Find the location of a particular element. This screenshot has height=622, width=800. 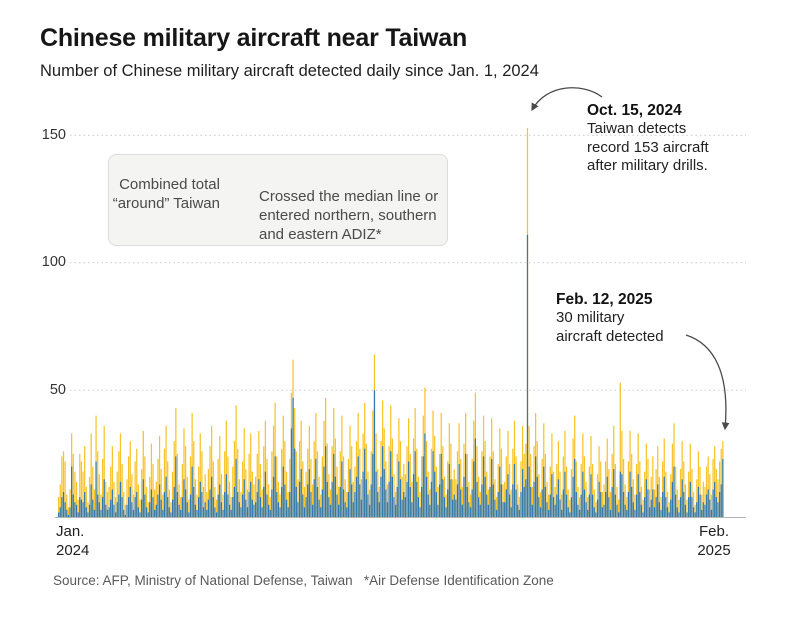

x-tick-jan-2024-year: 2024 is located at coordinates (73, 550).